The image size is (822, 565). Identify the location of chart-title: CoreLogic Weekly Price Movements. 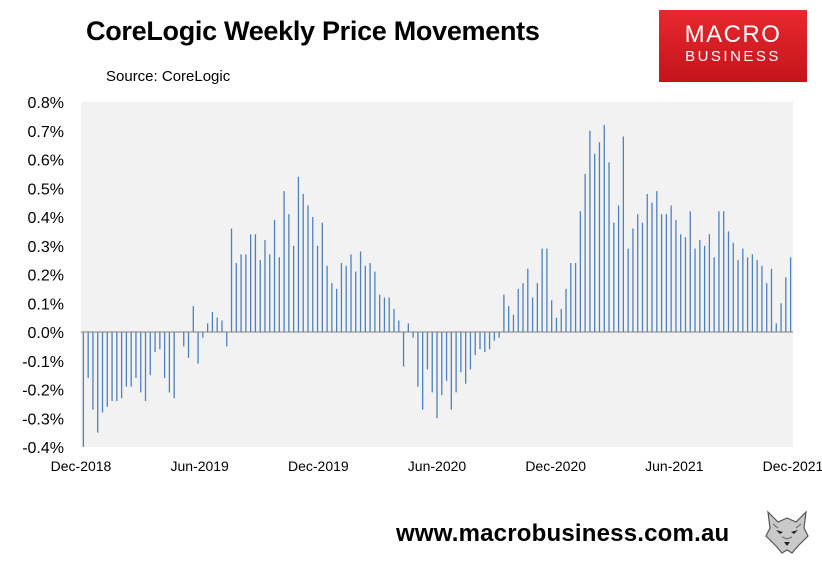
(313, 31).